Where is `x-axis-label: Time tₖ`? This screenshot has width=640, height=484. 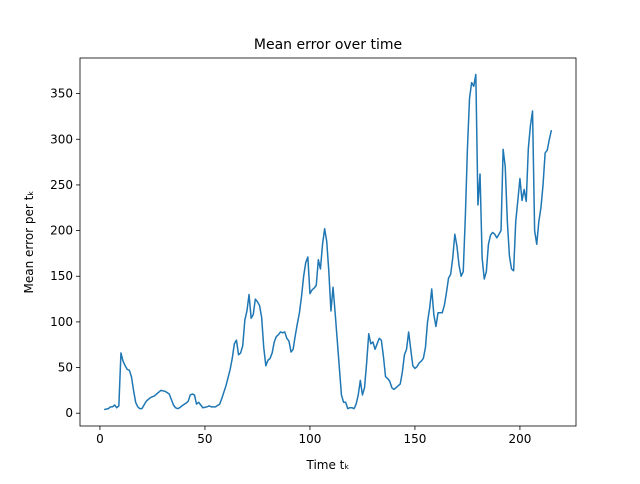 x-axis-label: Time tₖ is located at coordinates (328, 465).